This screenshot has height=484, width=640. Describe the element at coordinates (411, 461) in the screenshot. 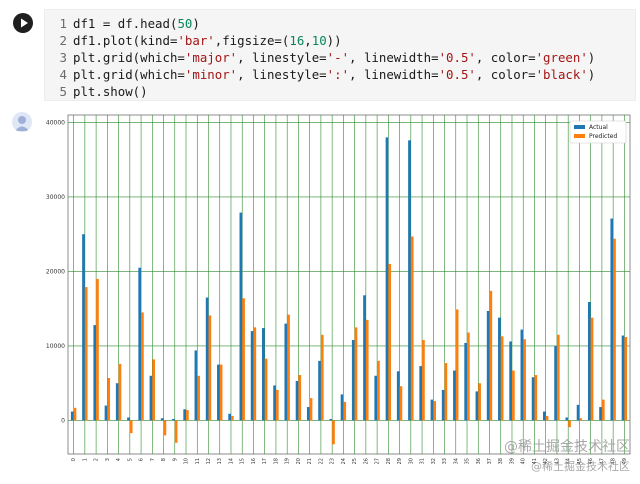

I see `x-tick-label: 30` at that location.